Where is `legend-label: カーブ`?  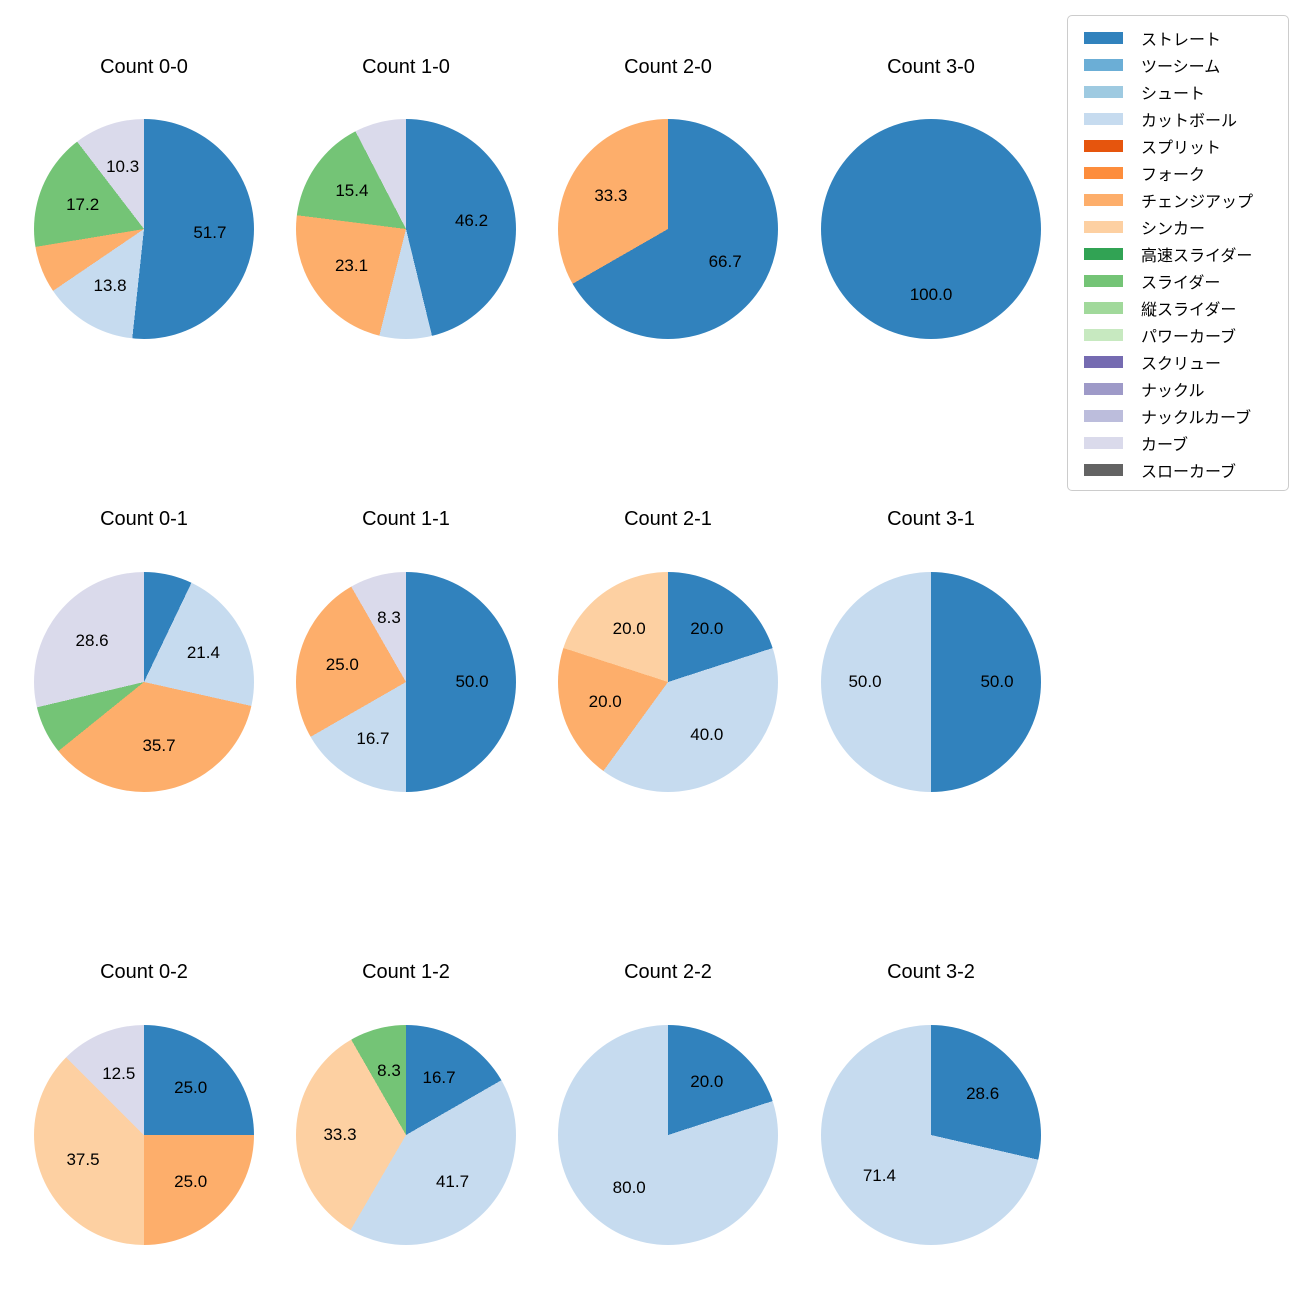
legend-label: カーブ is located at coordinates (1165, 445).